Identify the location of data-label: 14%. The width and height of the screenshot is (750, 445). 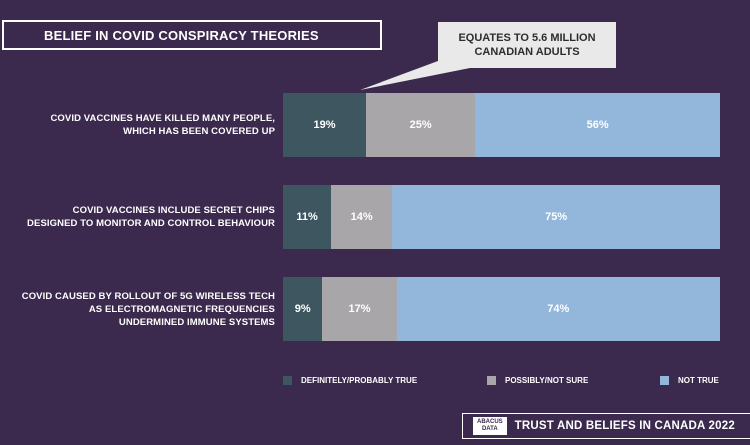
(361, 217).